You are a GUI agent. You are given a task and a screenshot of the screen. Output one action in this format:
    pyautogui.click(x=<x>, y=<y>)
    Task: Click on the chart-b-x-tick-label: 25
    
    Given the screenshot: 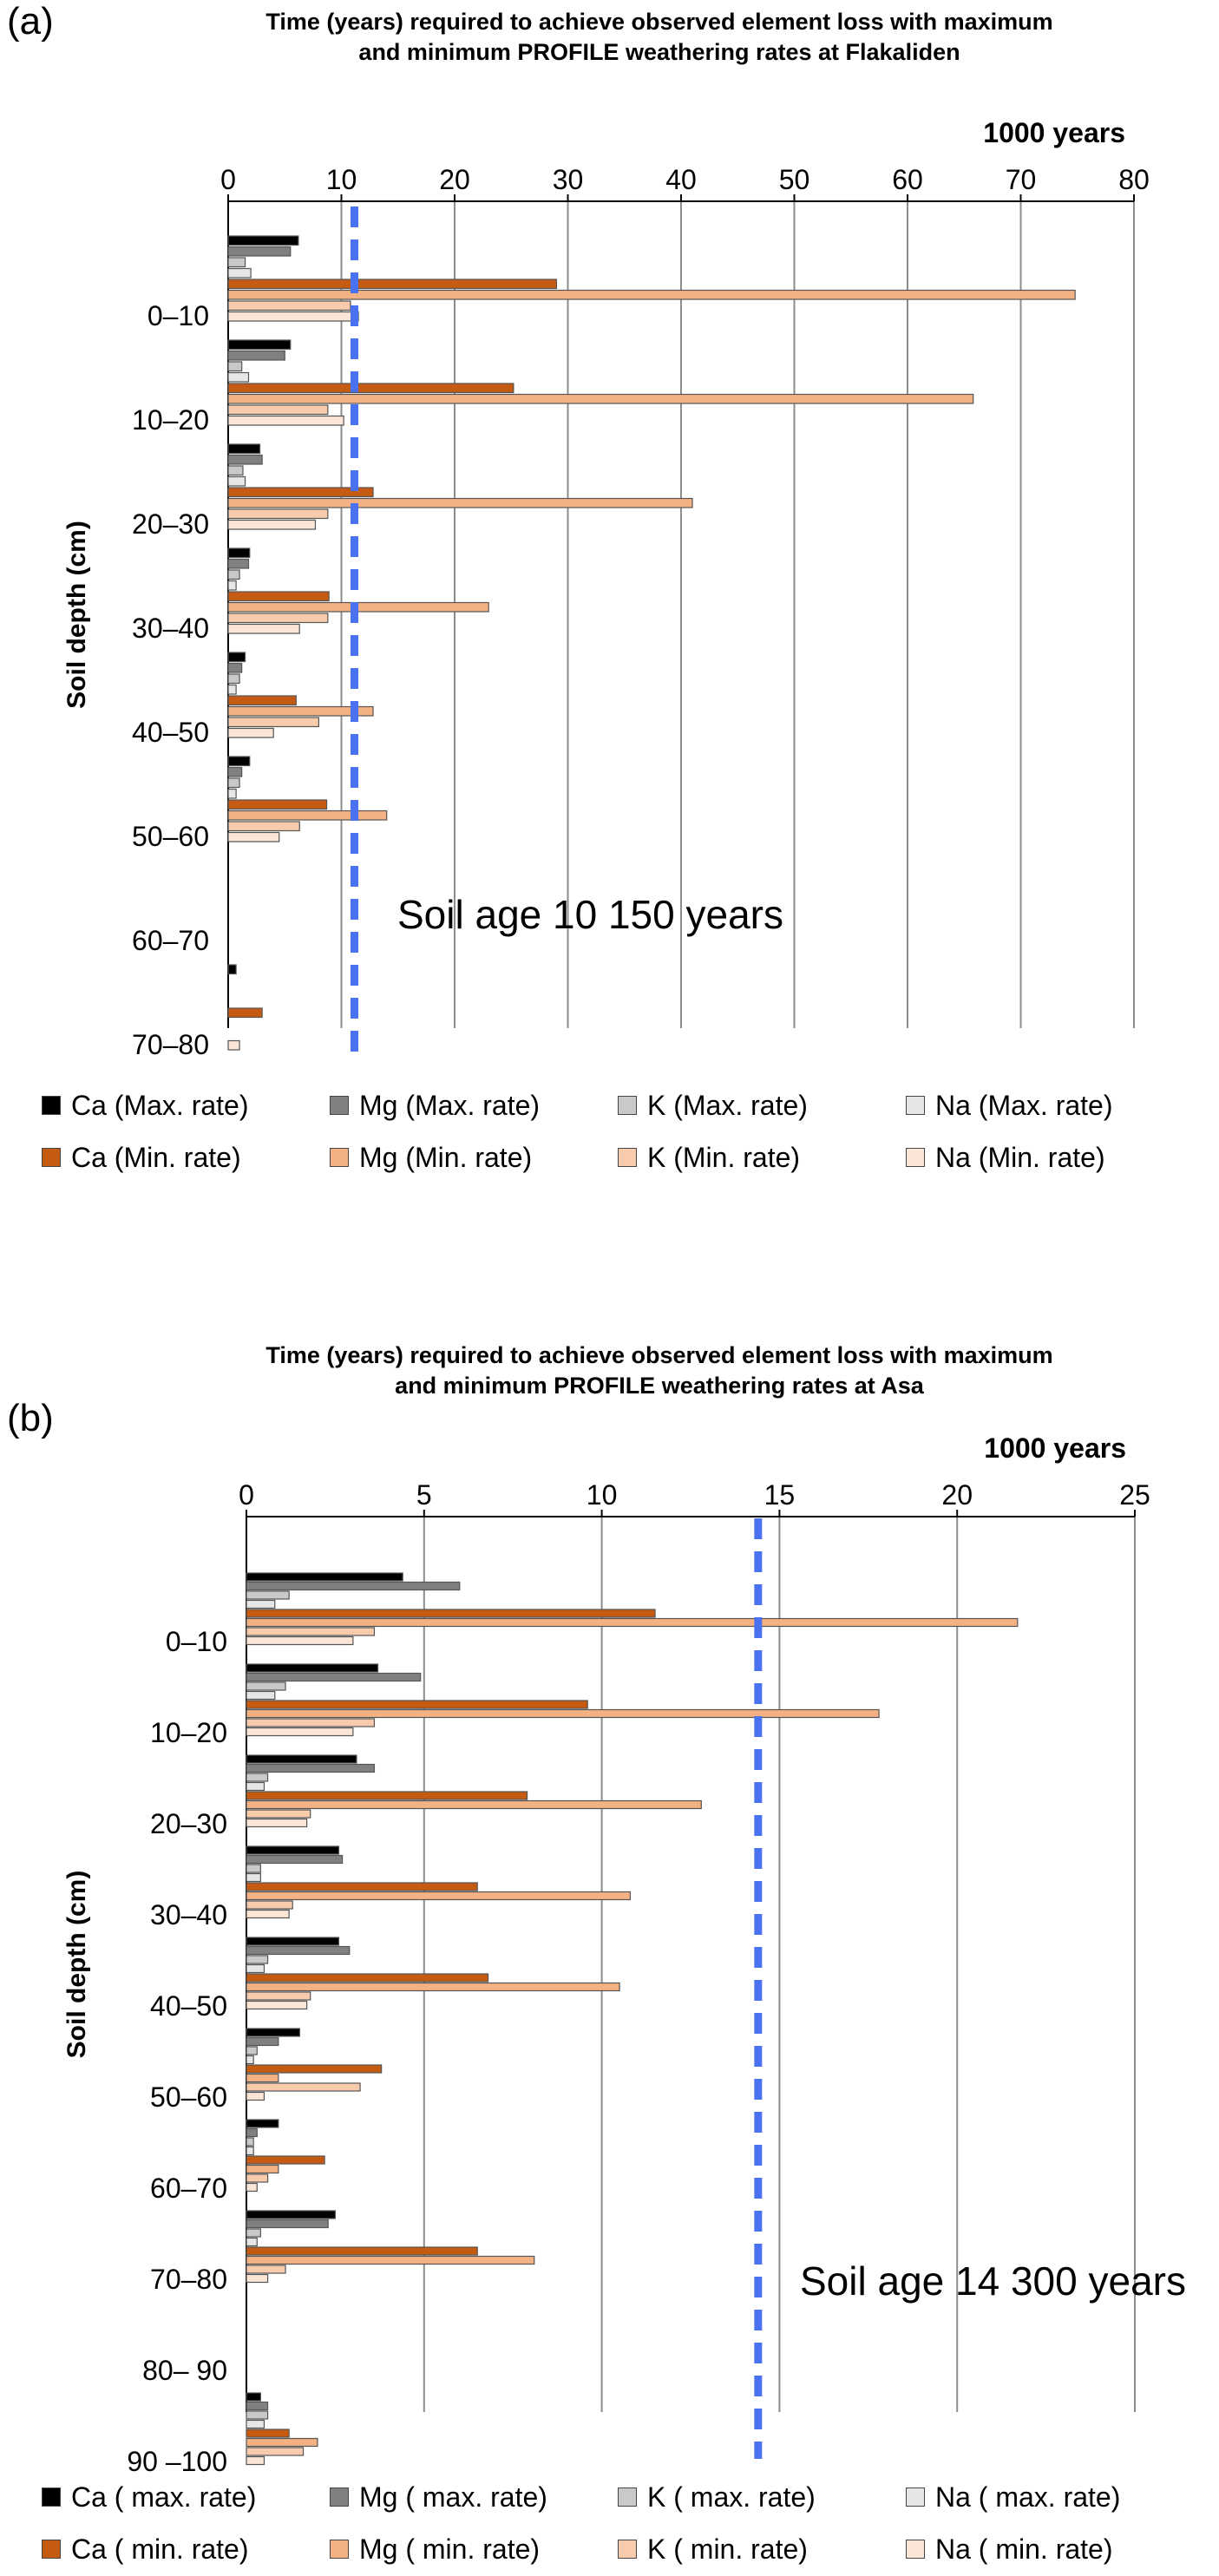 What is the action you would take?
    pyautogui.click(x=1134, y=1495)
    